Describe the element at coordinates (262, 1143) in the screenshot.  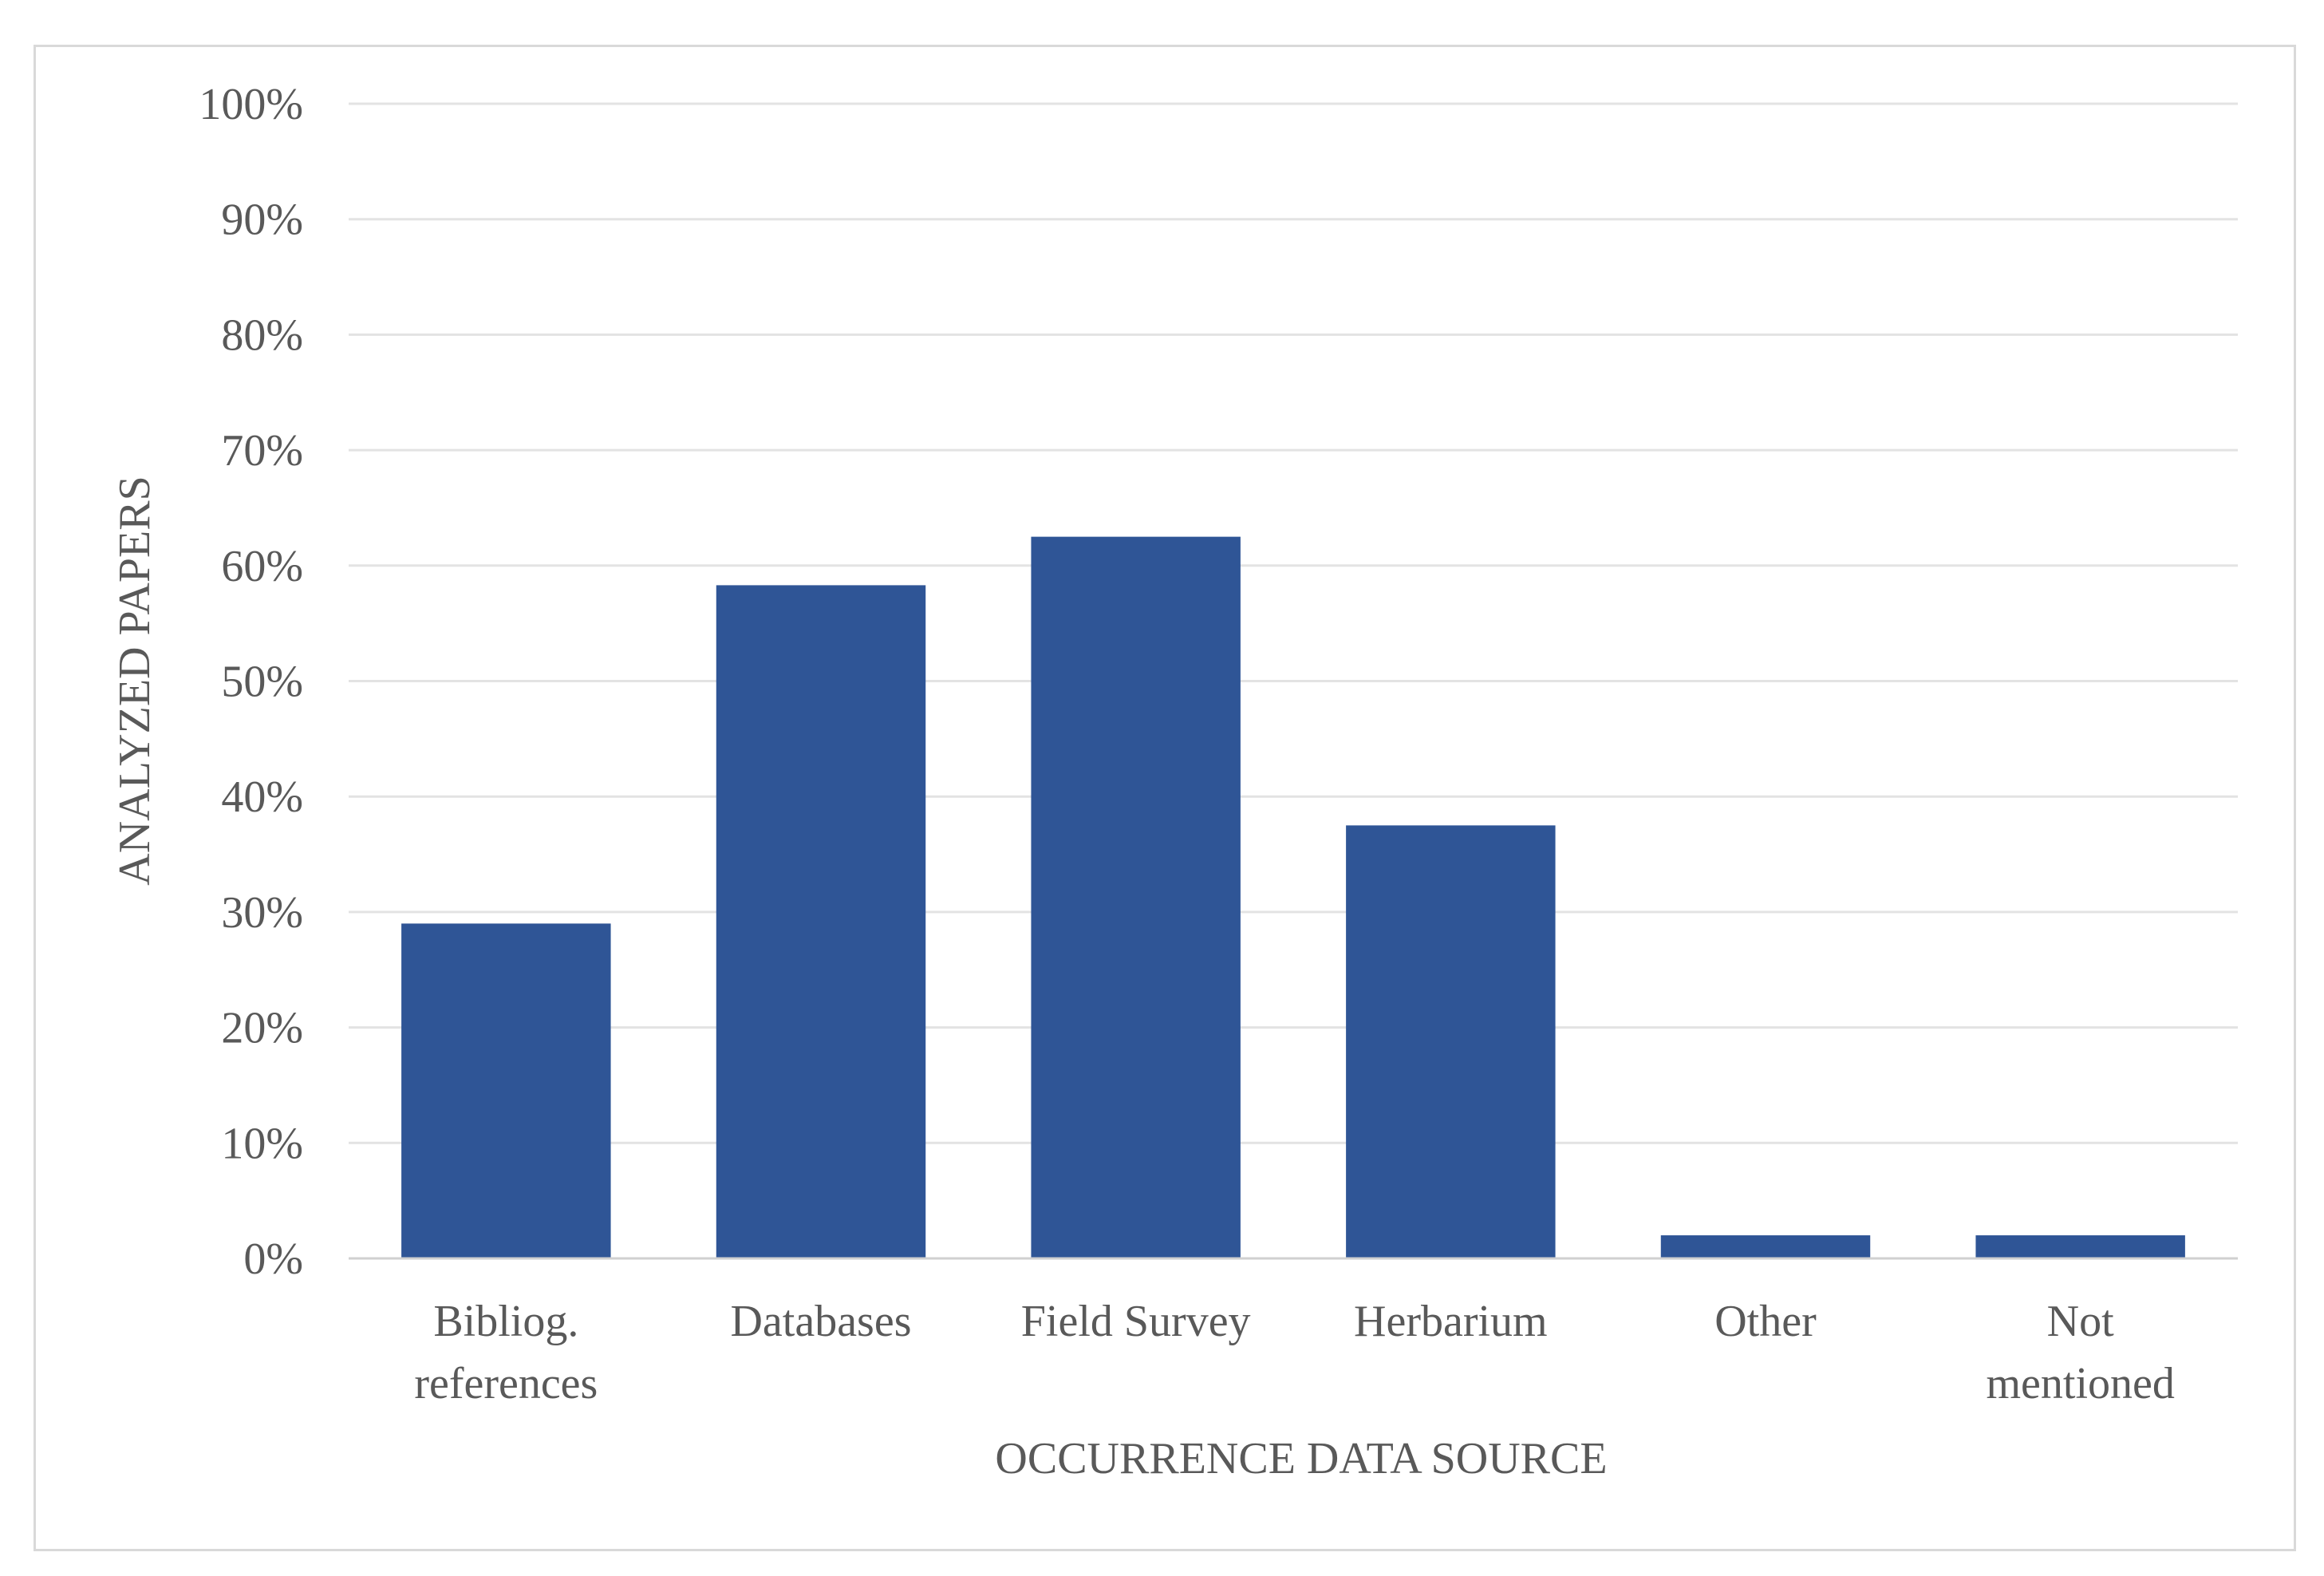
I see `y-tick-label: 10%` at that location.